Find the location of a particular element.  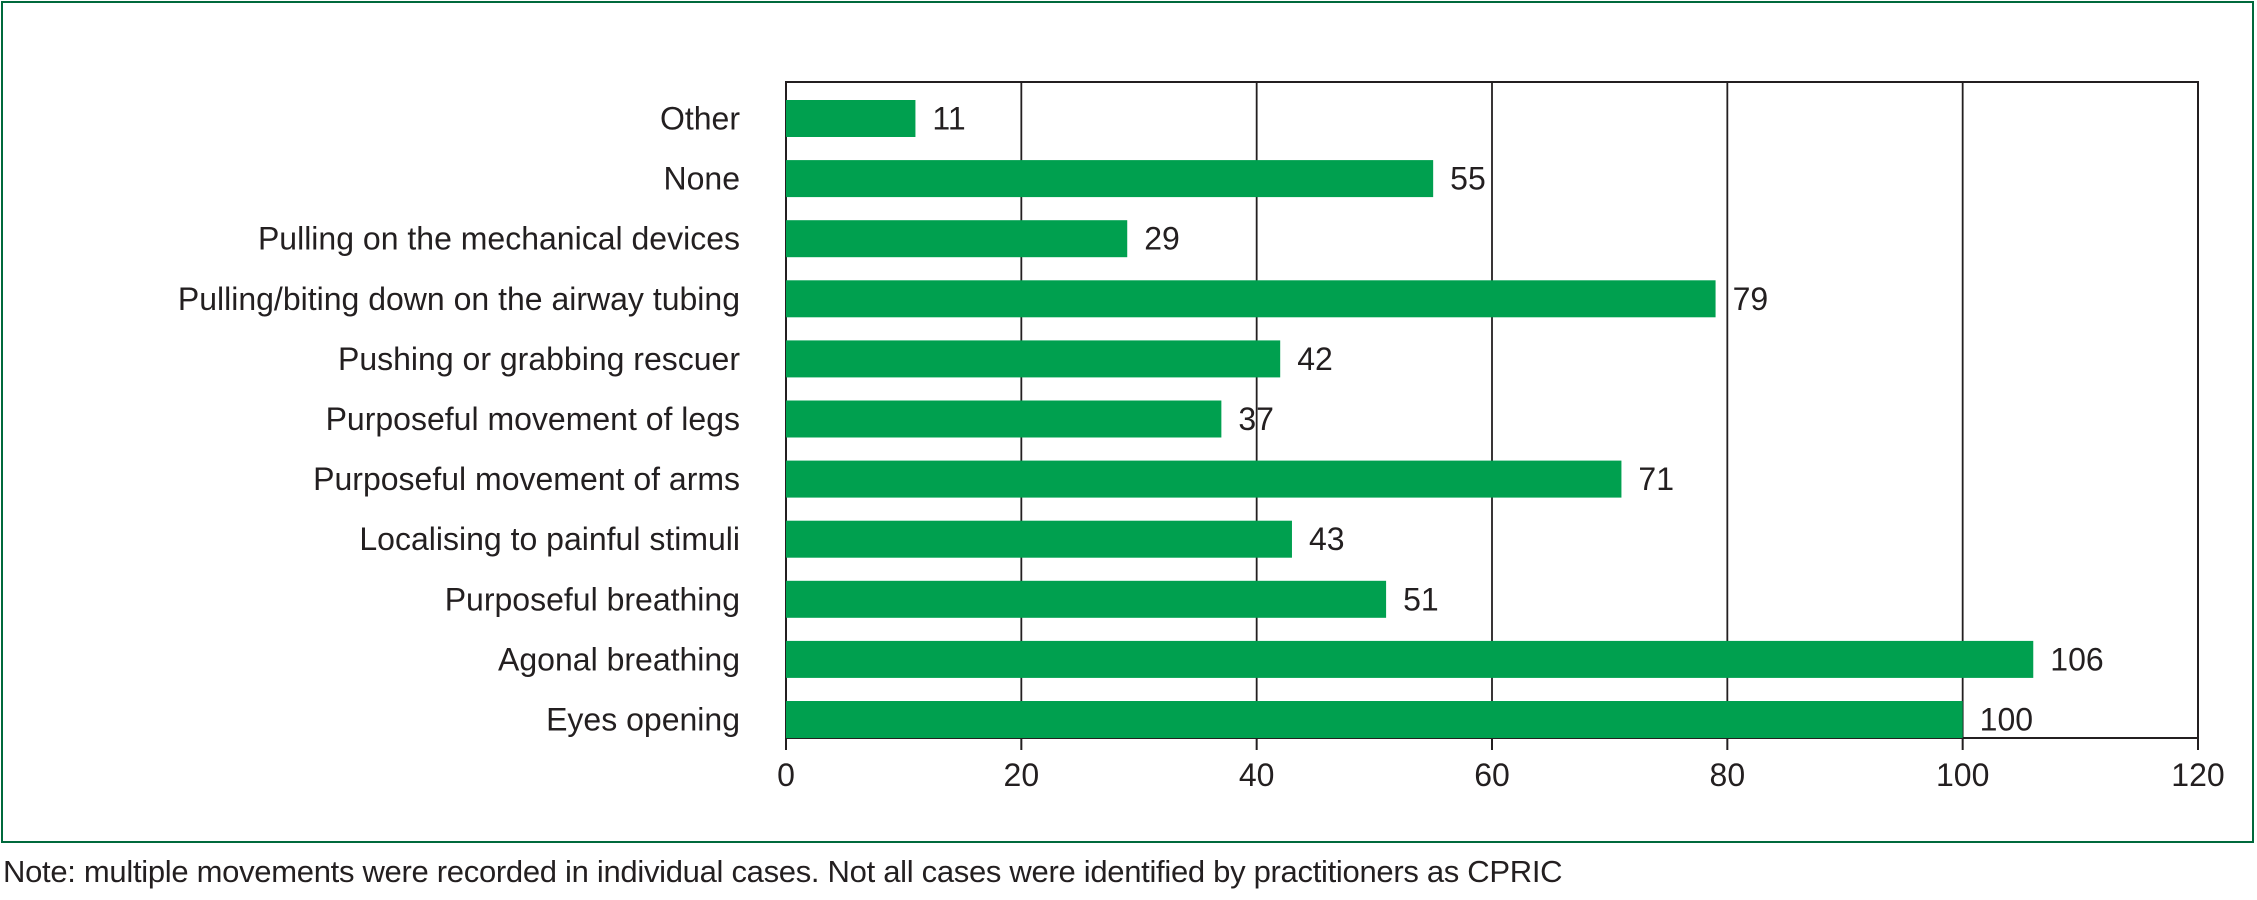

data-label: 51 is located at coordinates (1421, 599).